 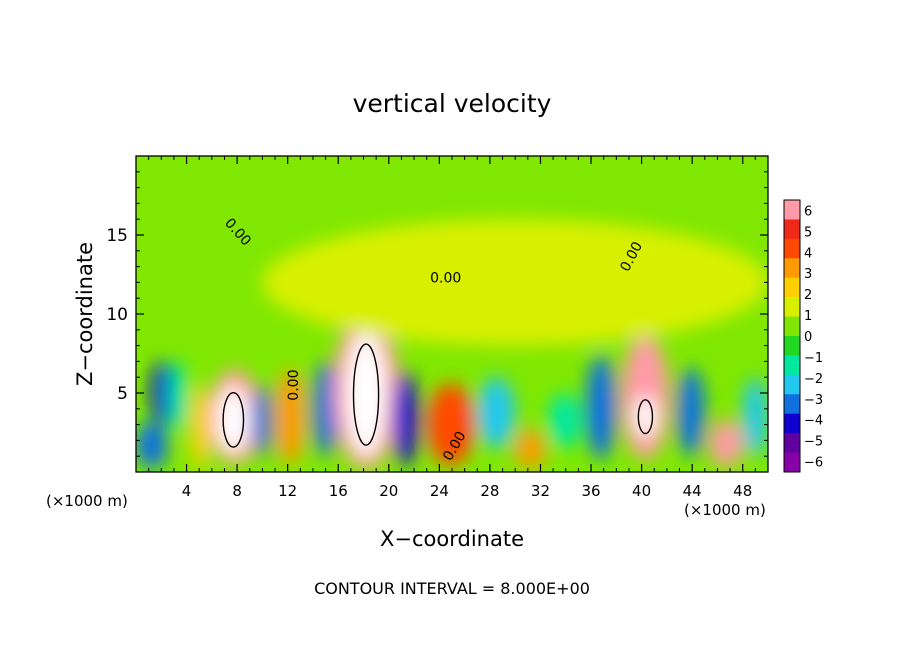 What do you see at coordinates (338, 491) in the screenshot?
I see `x-tick-label-3: 16` at bounding box center [338, 491].